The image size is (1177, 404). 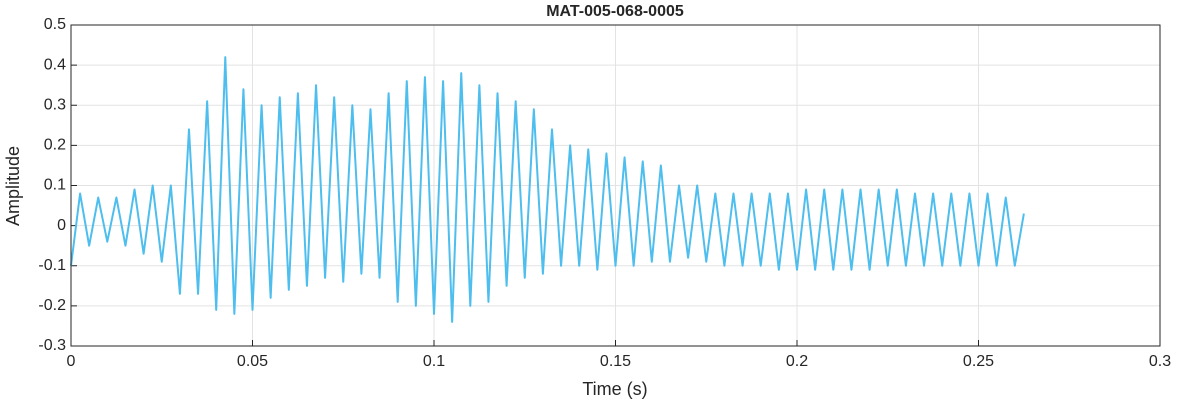 What do you see at coordinates (55, 185) in the screenshot?
I see `y-tick-label: 0.1` at bounding box center [55, 185].